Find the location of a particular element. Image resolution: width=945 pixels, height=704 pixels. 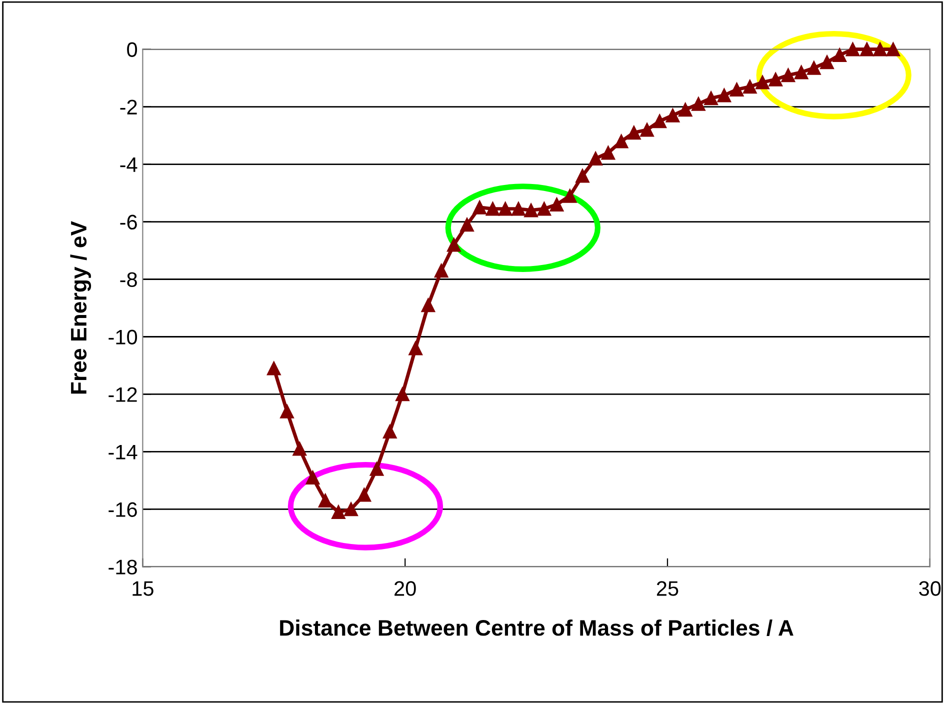

y-tick-label: -18 is located at coordinates (122, 567).